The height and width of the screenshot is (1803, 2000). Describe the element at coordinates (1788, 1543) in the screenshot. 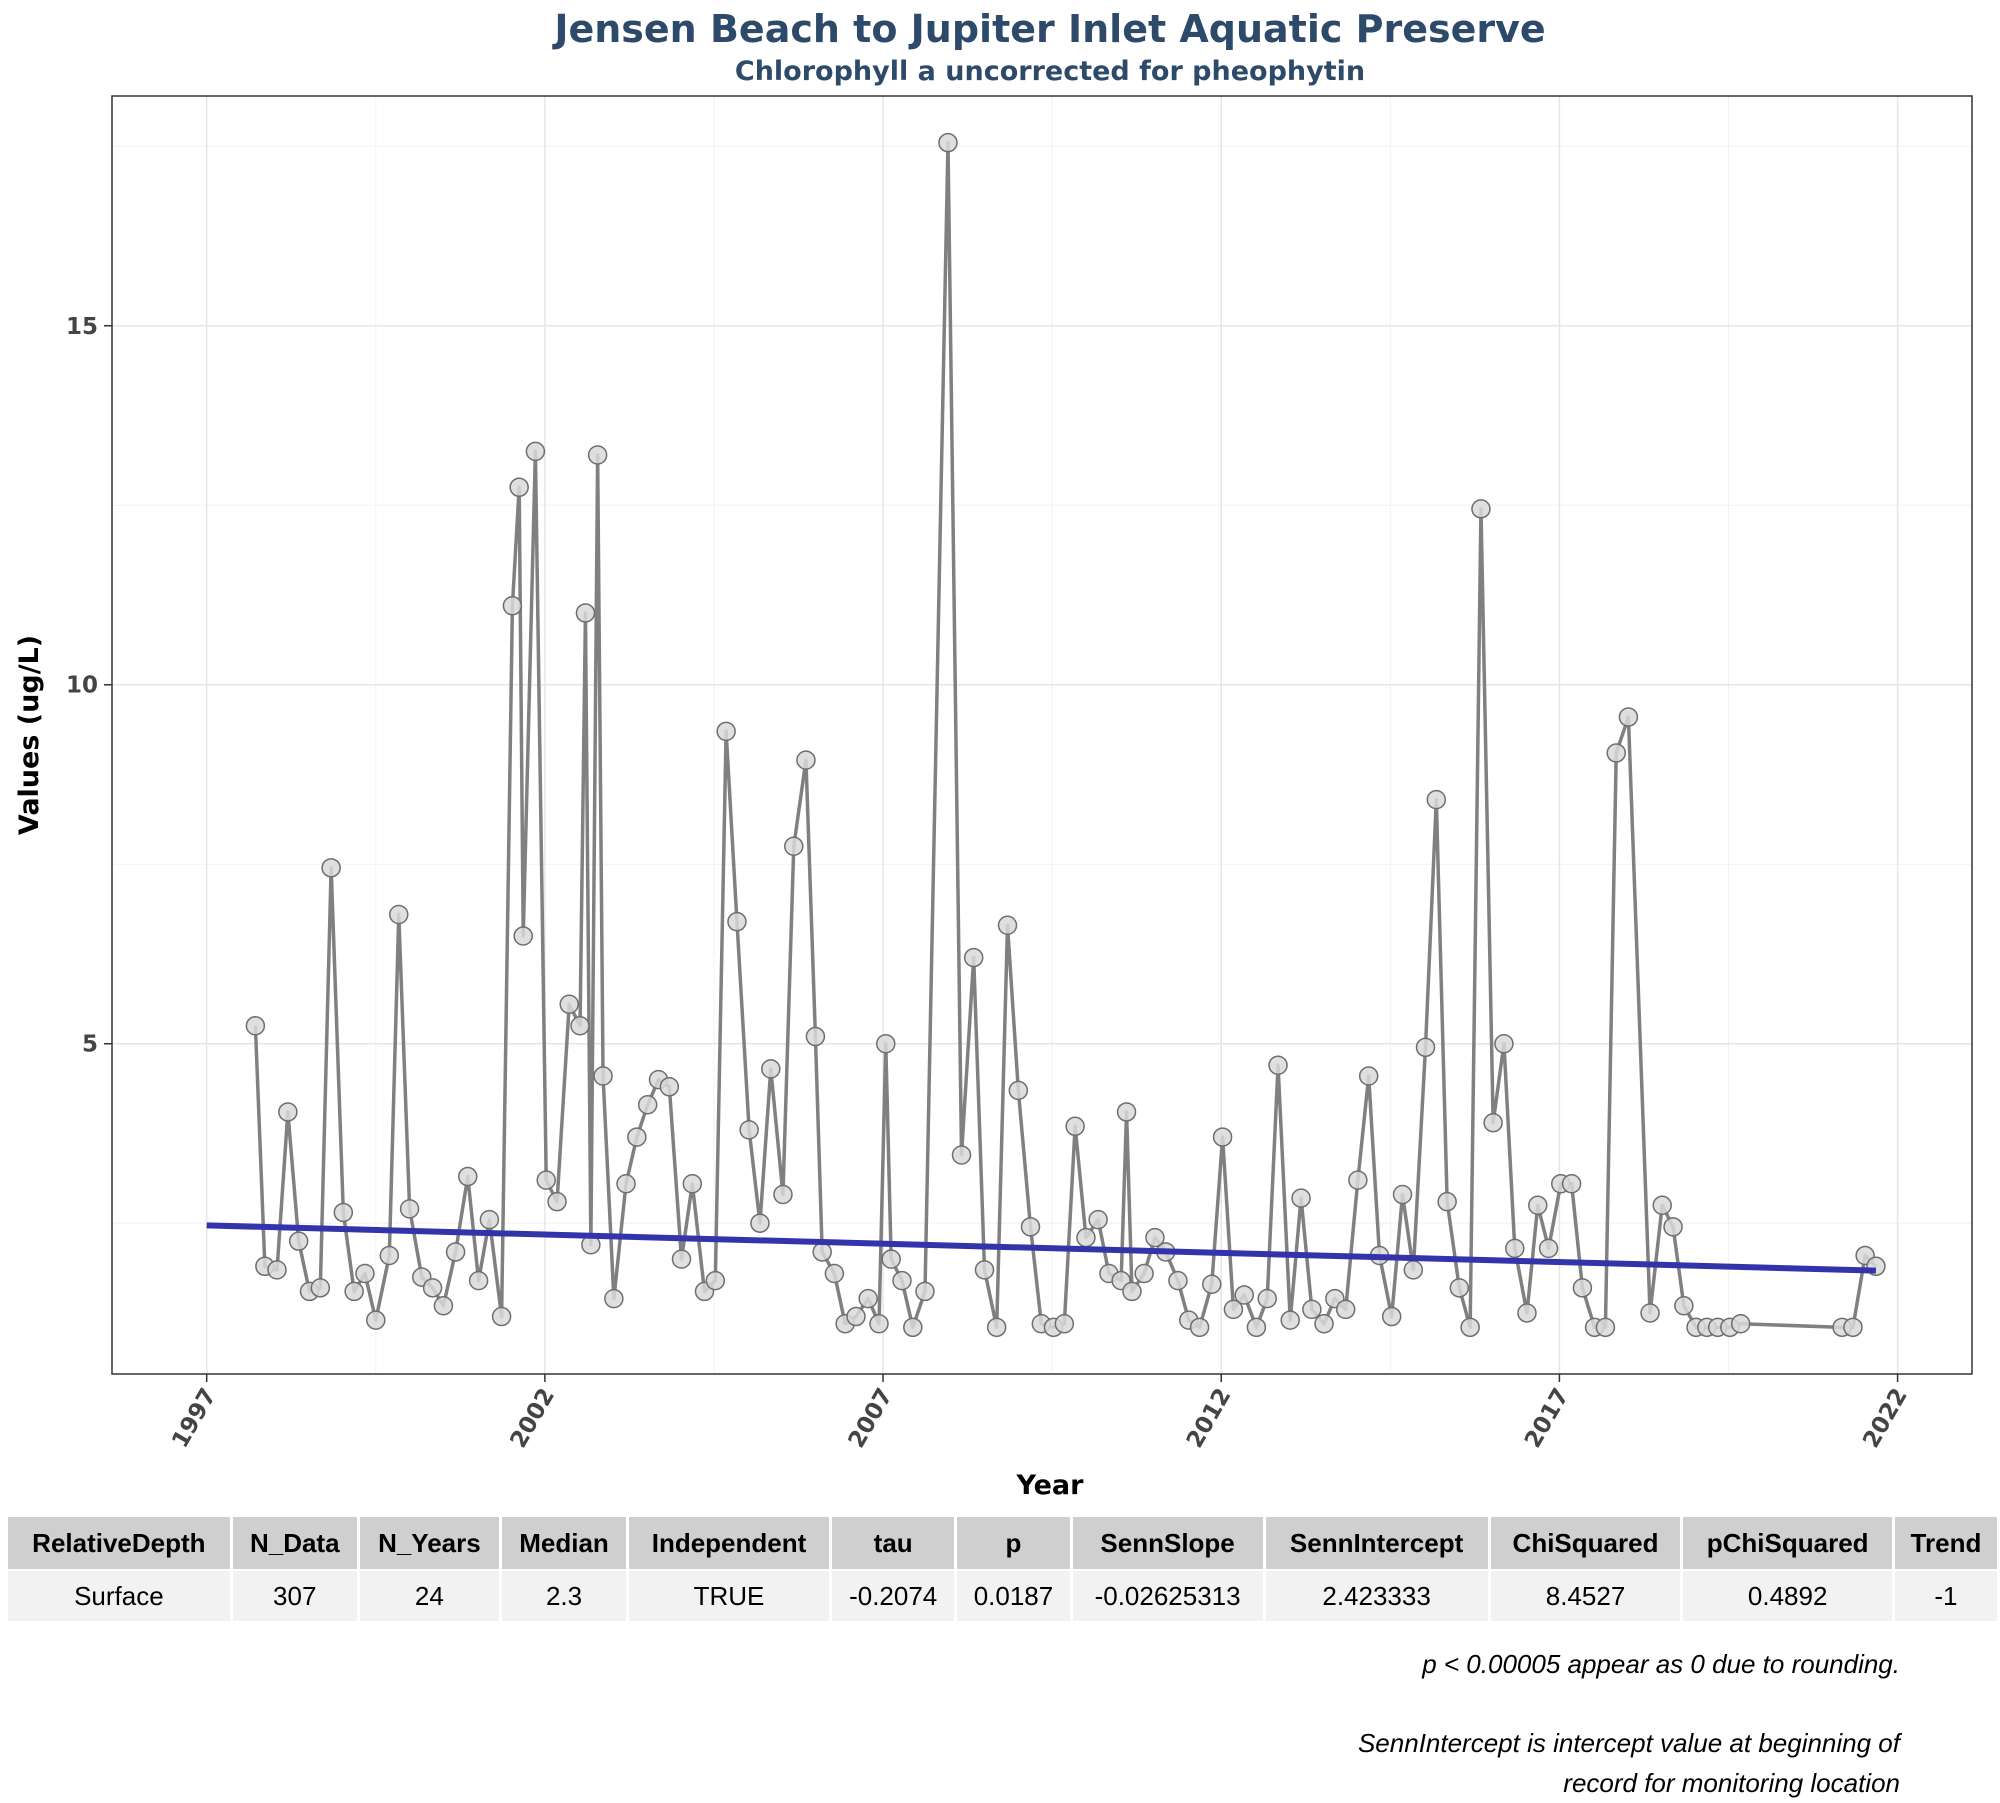

I see `table-header-cell: pChiSquared` at that location.